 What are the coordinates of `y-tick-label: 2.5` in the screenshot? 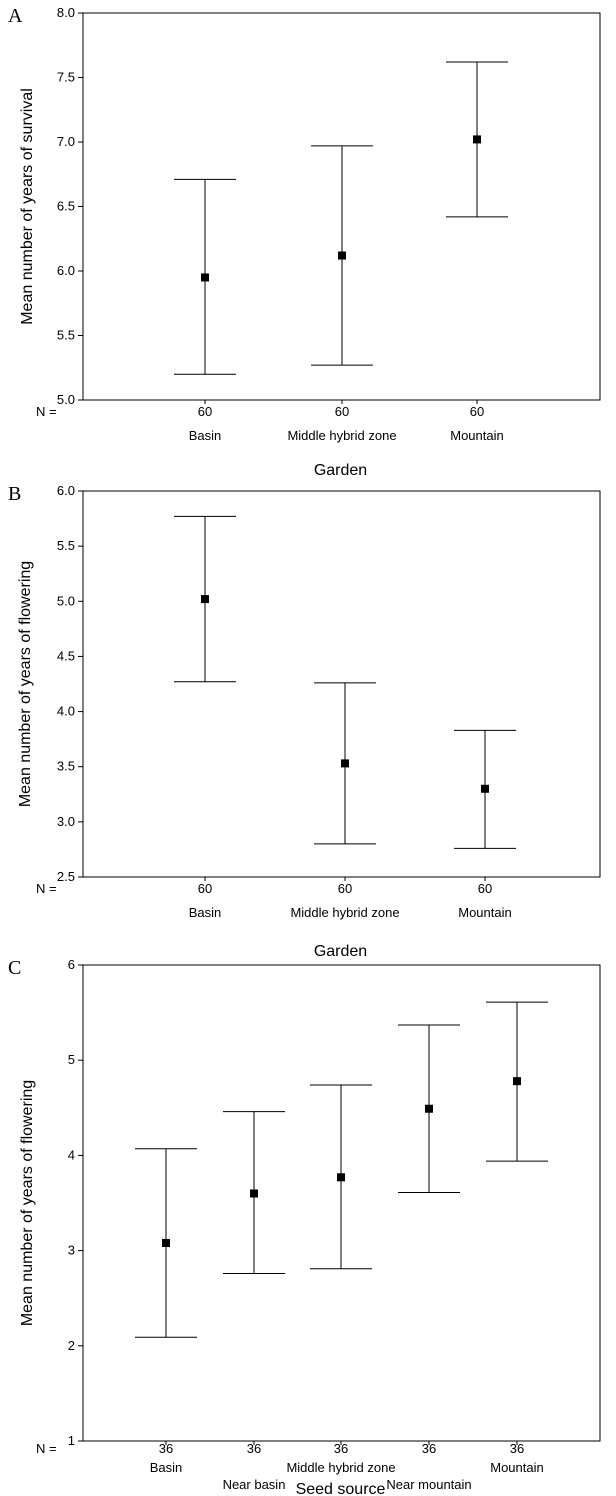 It's located at (66, 876).